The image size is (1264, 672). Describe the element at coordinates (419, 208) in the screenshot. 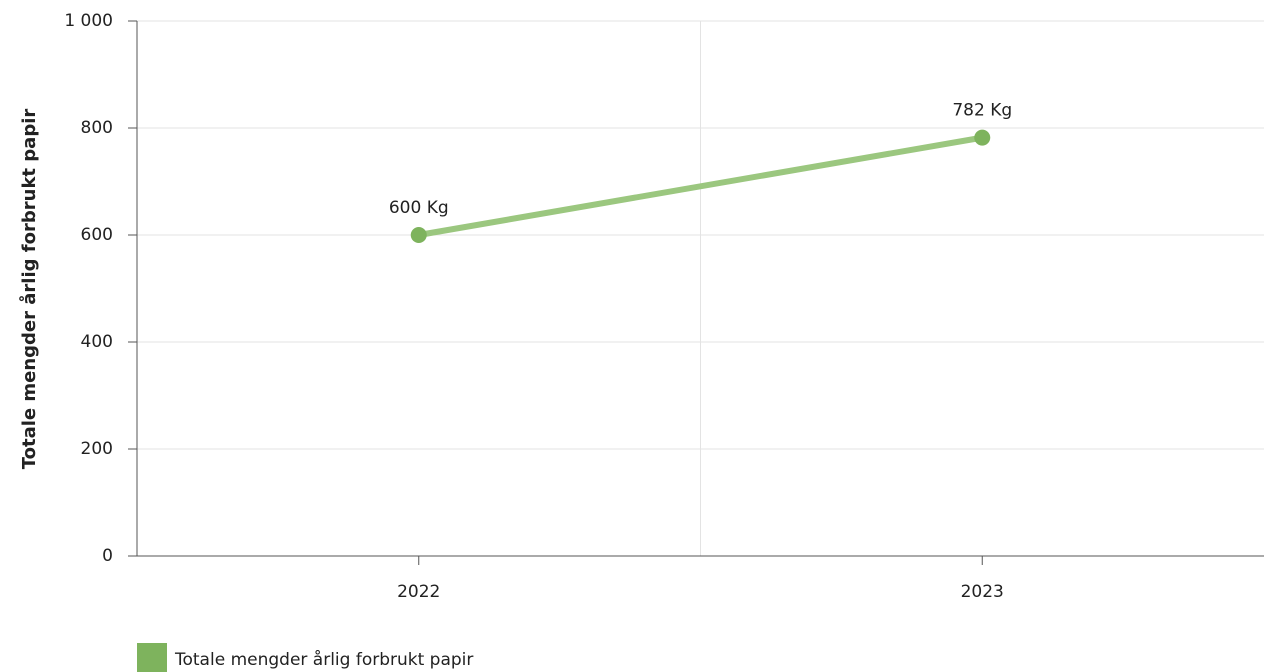

I see `data-label: 600 Kg` at that location.